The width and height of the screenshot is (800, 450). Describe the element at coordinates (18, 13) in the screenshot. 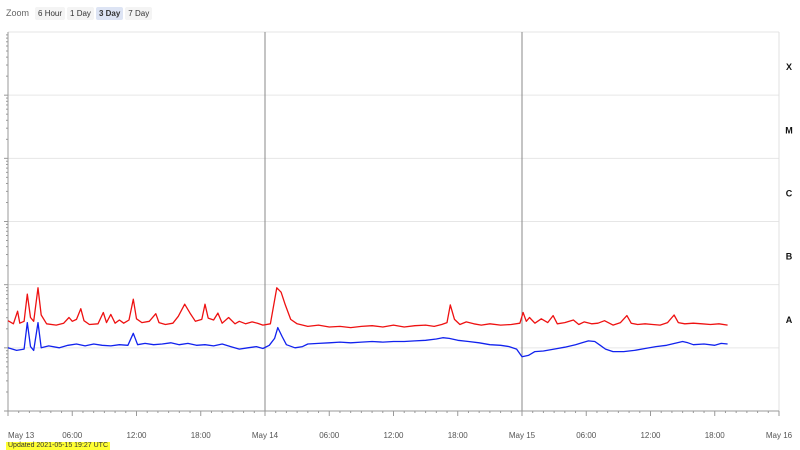

I see `zoom-label: Zoom` at that location.